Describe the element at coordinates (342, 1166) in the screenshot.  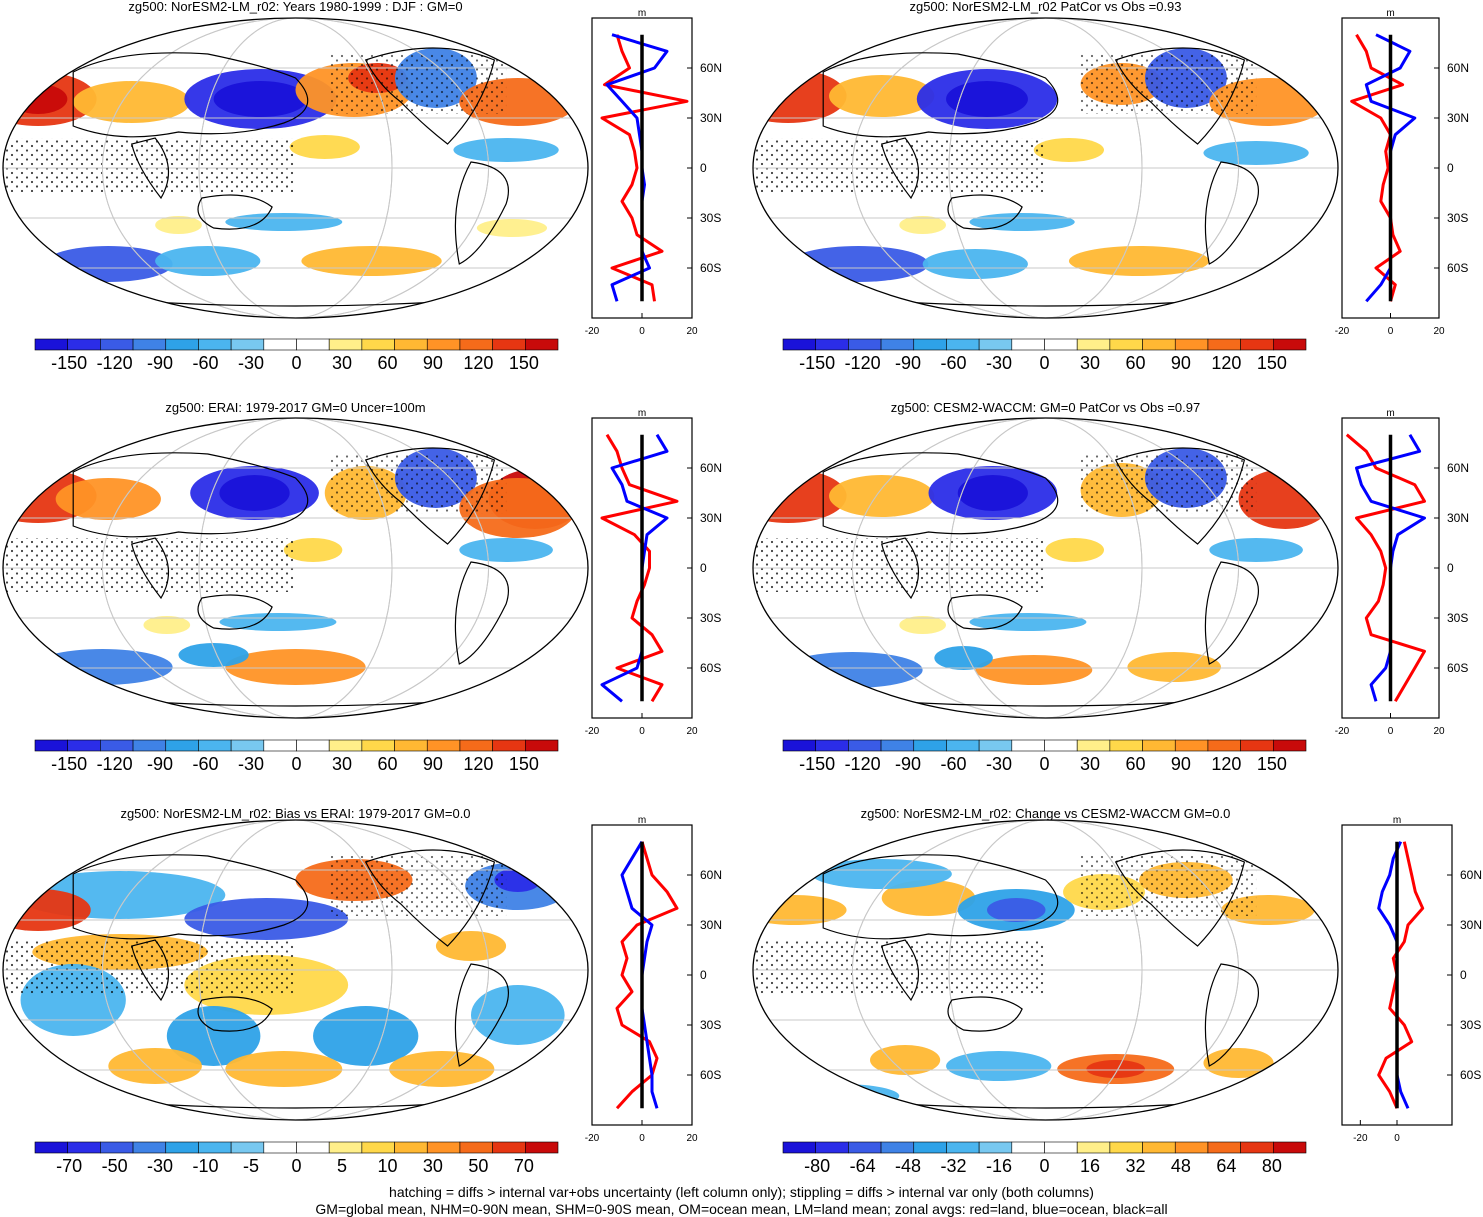
I see `colorbar-label: 5` at that location.